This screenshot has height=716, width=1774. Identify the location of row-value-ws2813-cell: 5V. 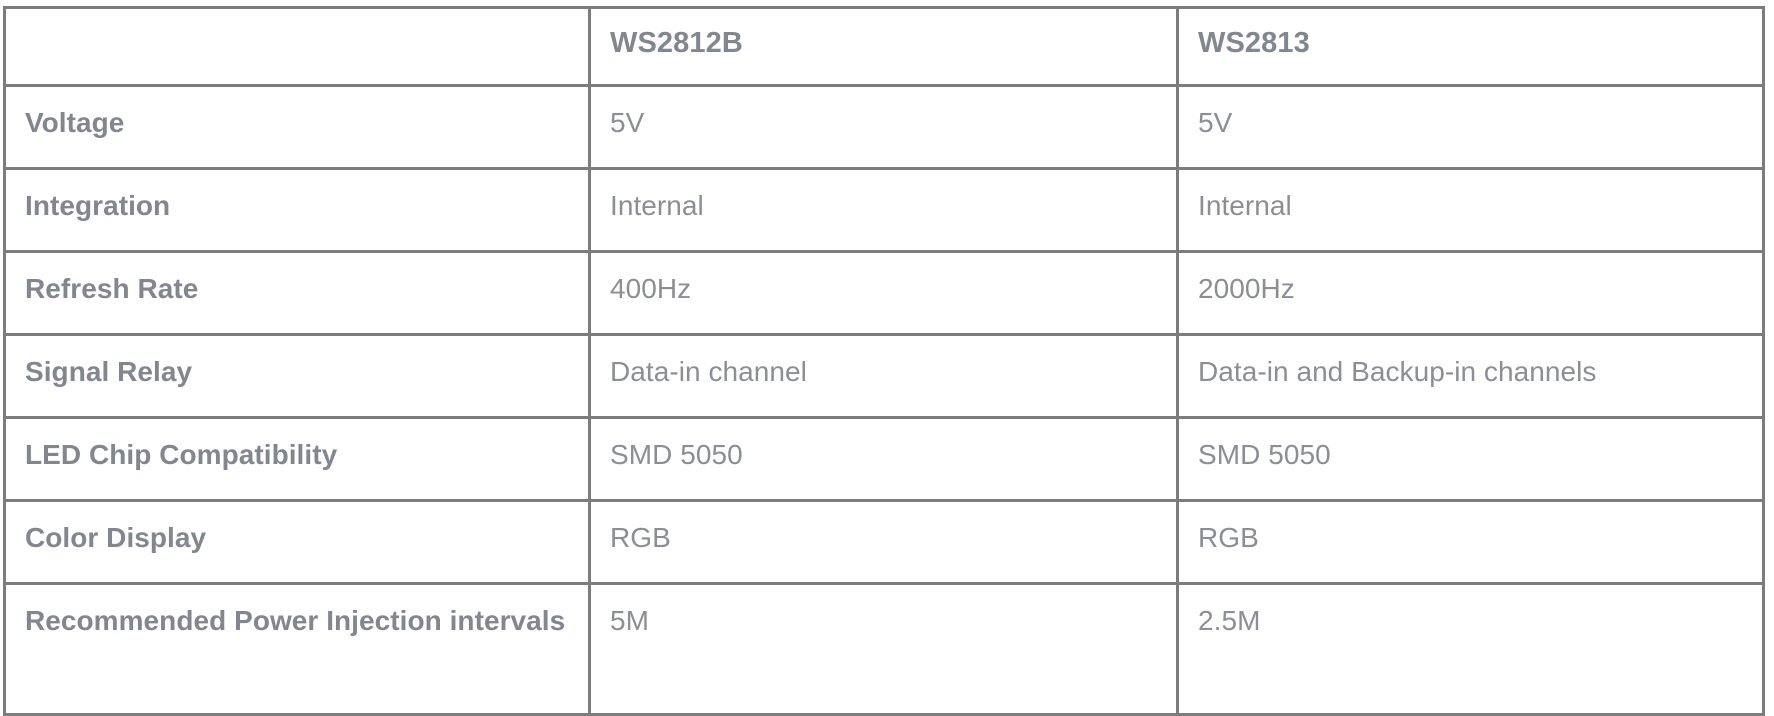
(1470, 127).